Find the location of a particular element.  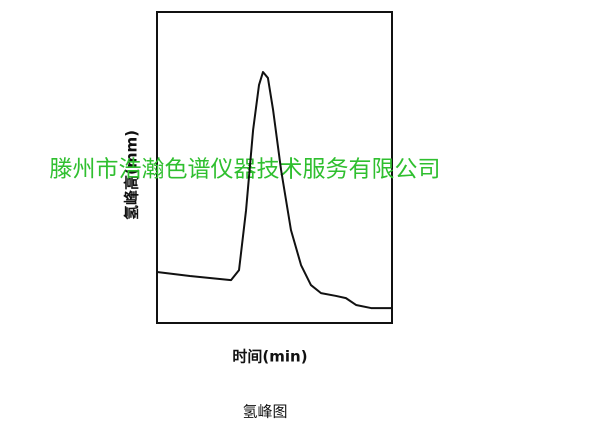

x-axis-label: 时间(min) is located at coordinates (269, 357).